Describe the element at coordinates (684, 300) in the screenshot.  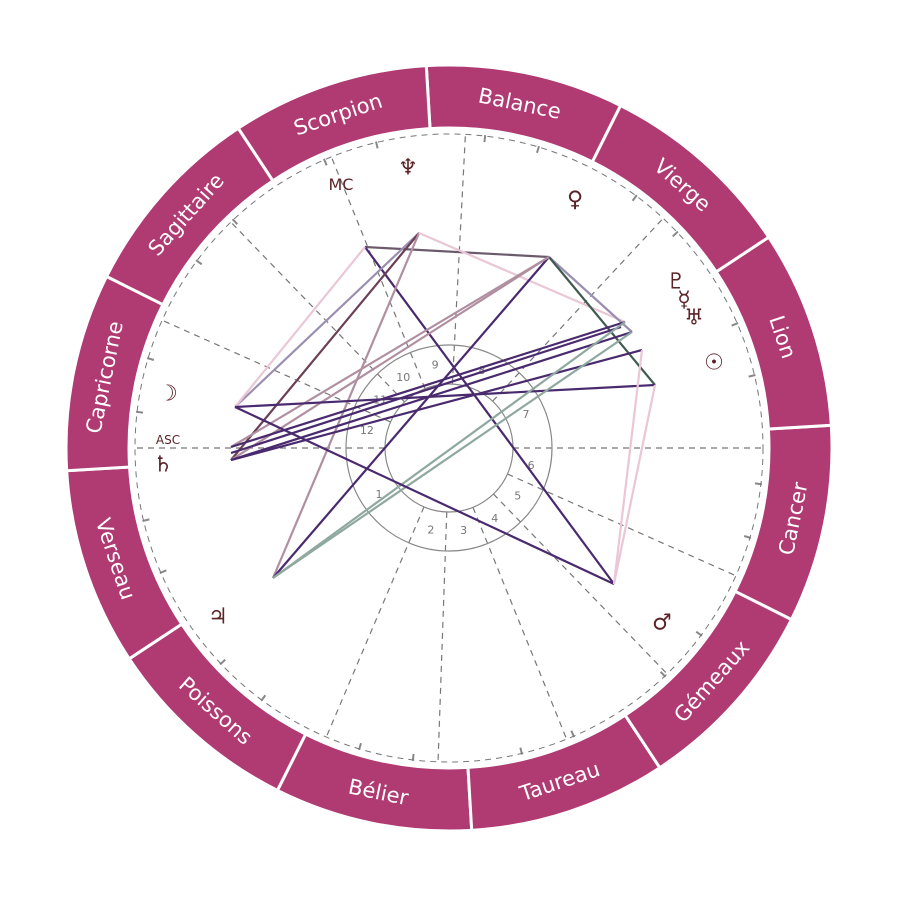
I see `mercury-icon: ☿` at that location.